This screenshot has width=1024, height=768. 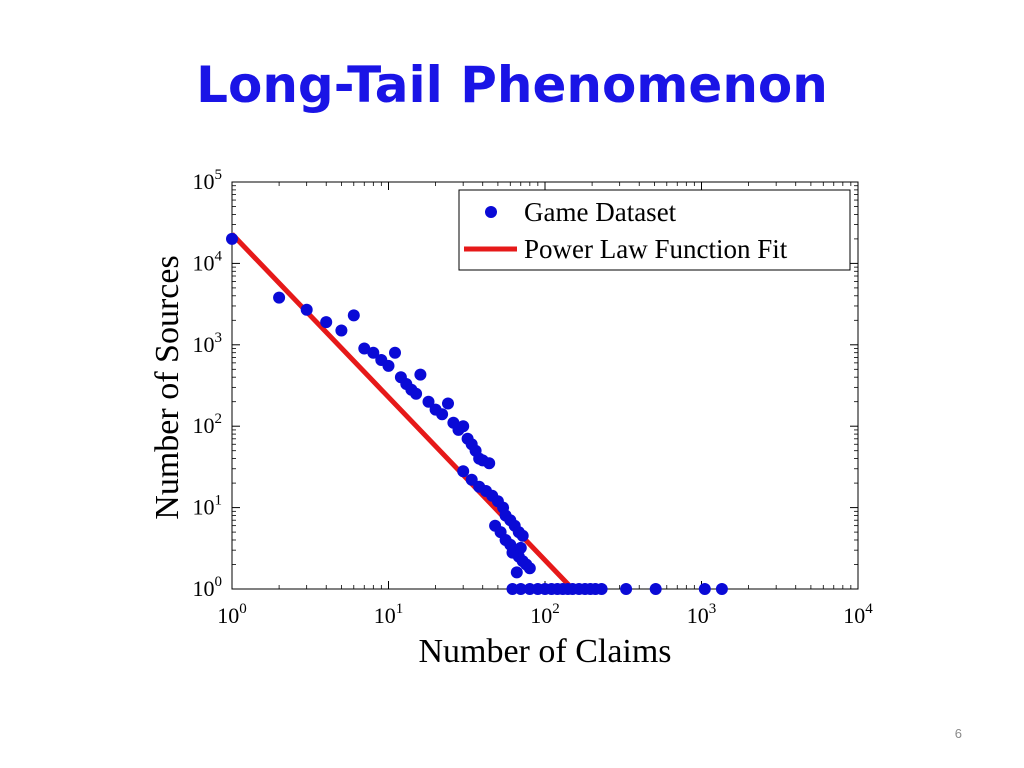 I want to click on y-tick-label: 10⁴, so click(x=208, y=261).